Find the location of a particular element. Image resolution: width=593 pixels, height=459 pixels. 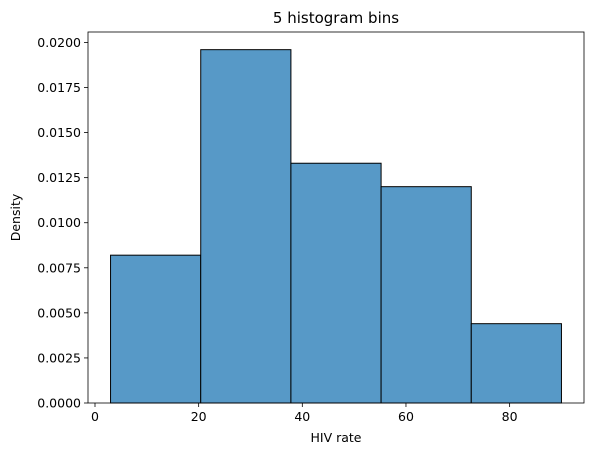

x-tick-label: 20 is located at coordinates (199, 416).